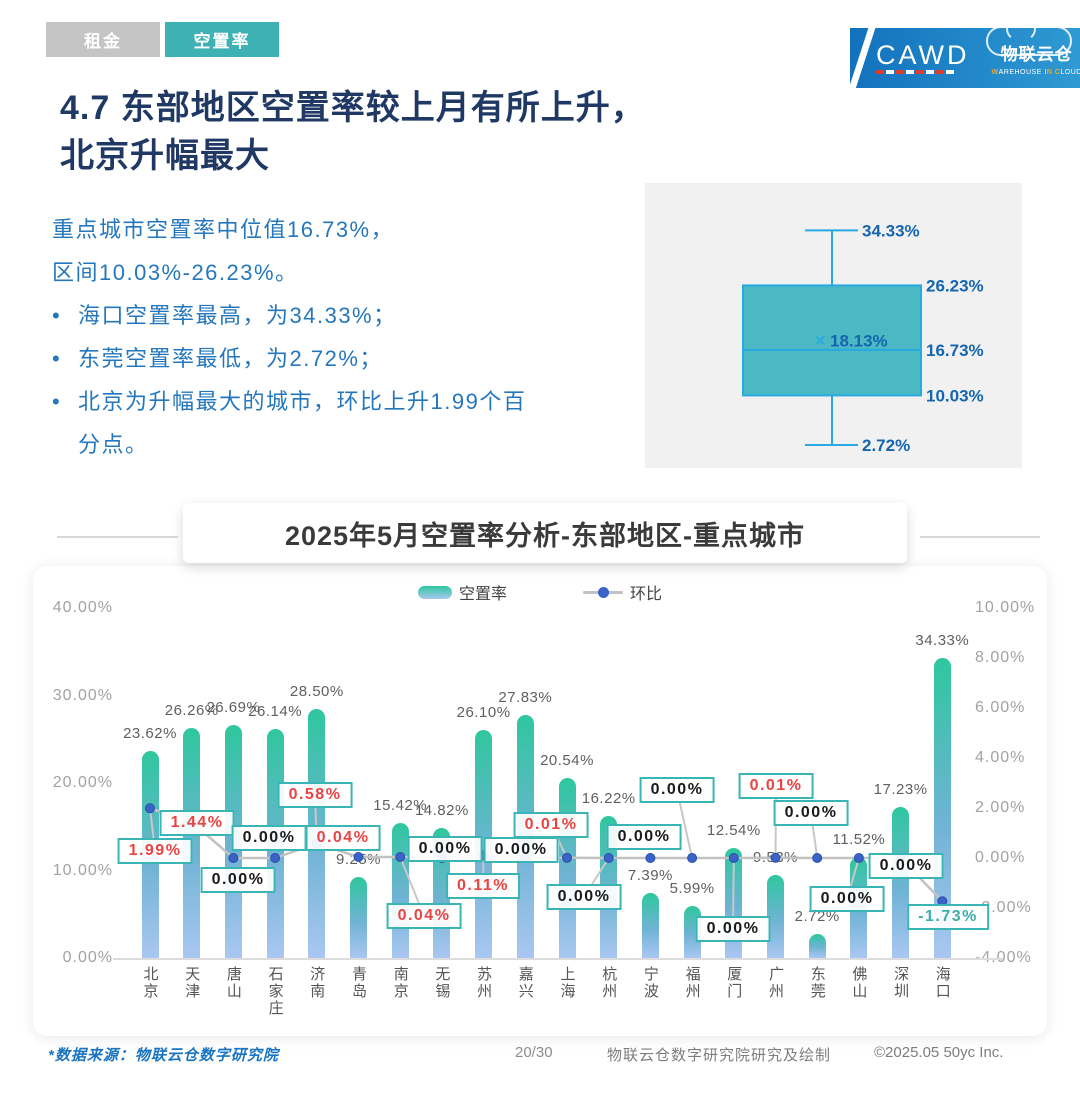 This screenshot has height=1100, width=1080. What do you see at coordinates (82, 870) in the screenshot?
I see `left-axis-tick: 10.00%` at bounding box center [82, 870].